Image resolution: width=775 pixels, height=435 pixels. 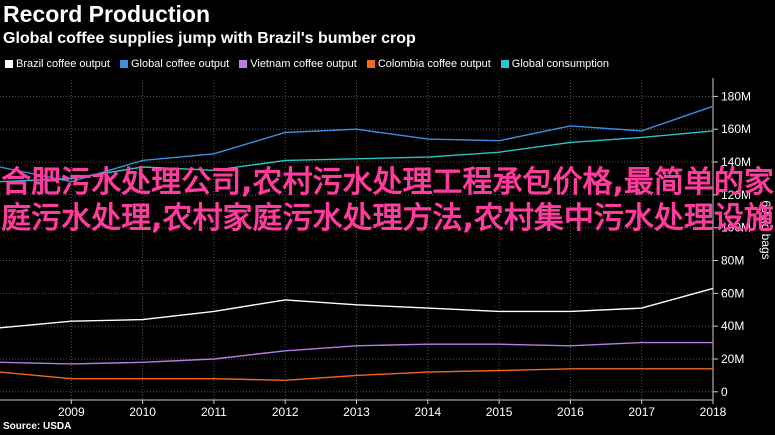 I want to click on y-tick-label: 140M, so click(x=736, y=162).